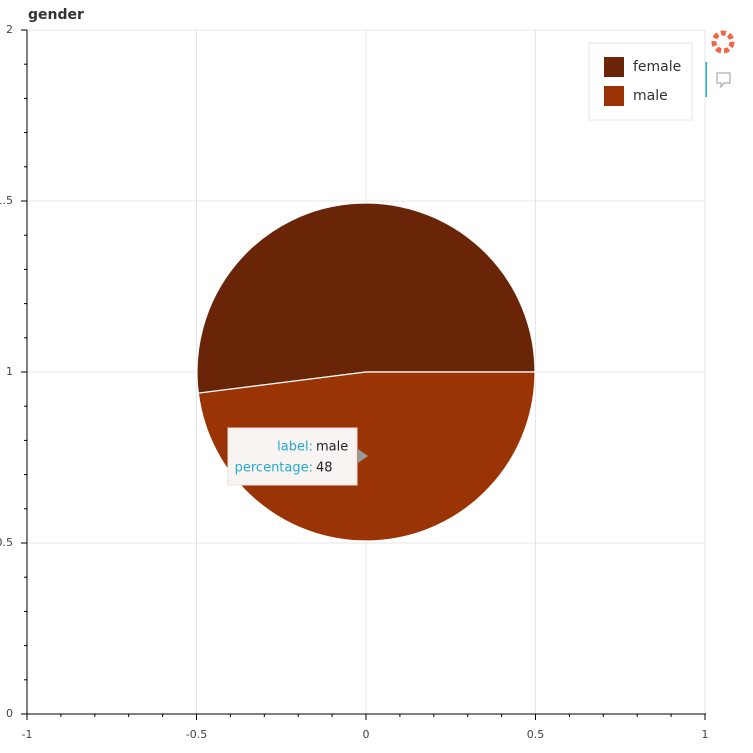 This screenshot has height=753, width=753. What do you see at coordinates (9, 713) in the screenshot?
I see `y-tick-label: 0` at bounding box center [9, 713].